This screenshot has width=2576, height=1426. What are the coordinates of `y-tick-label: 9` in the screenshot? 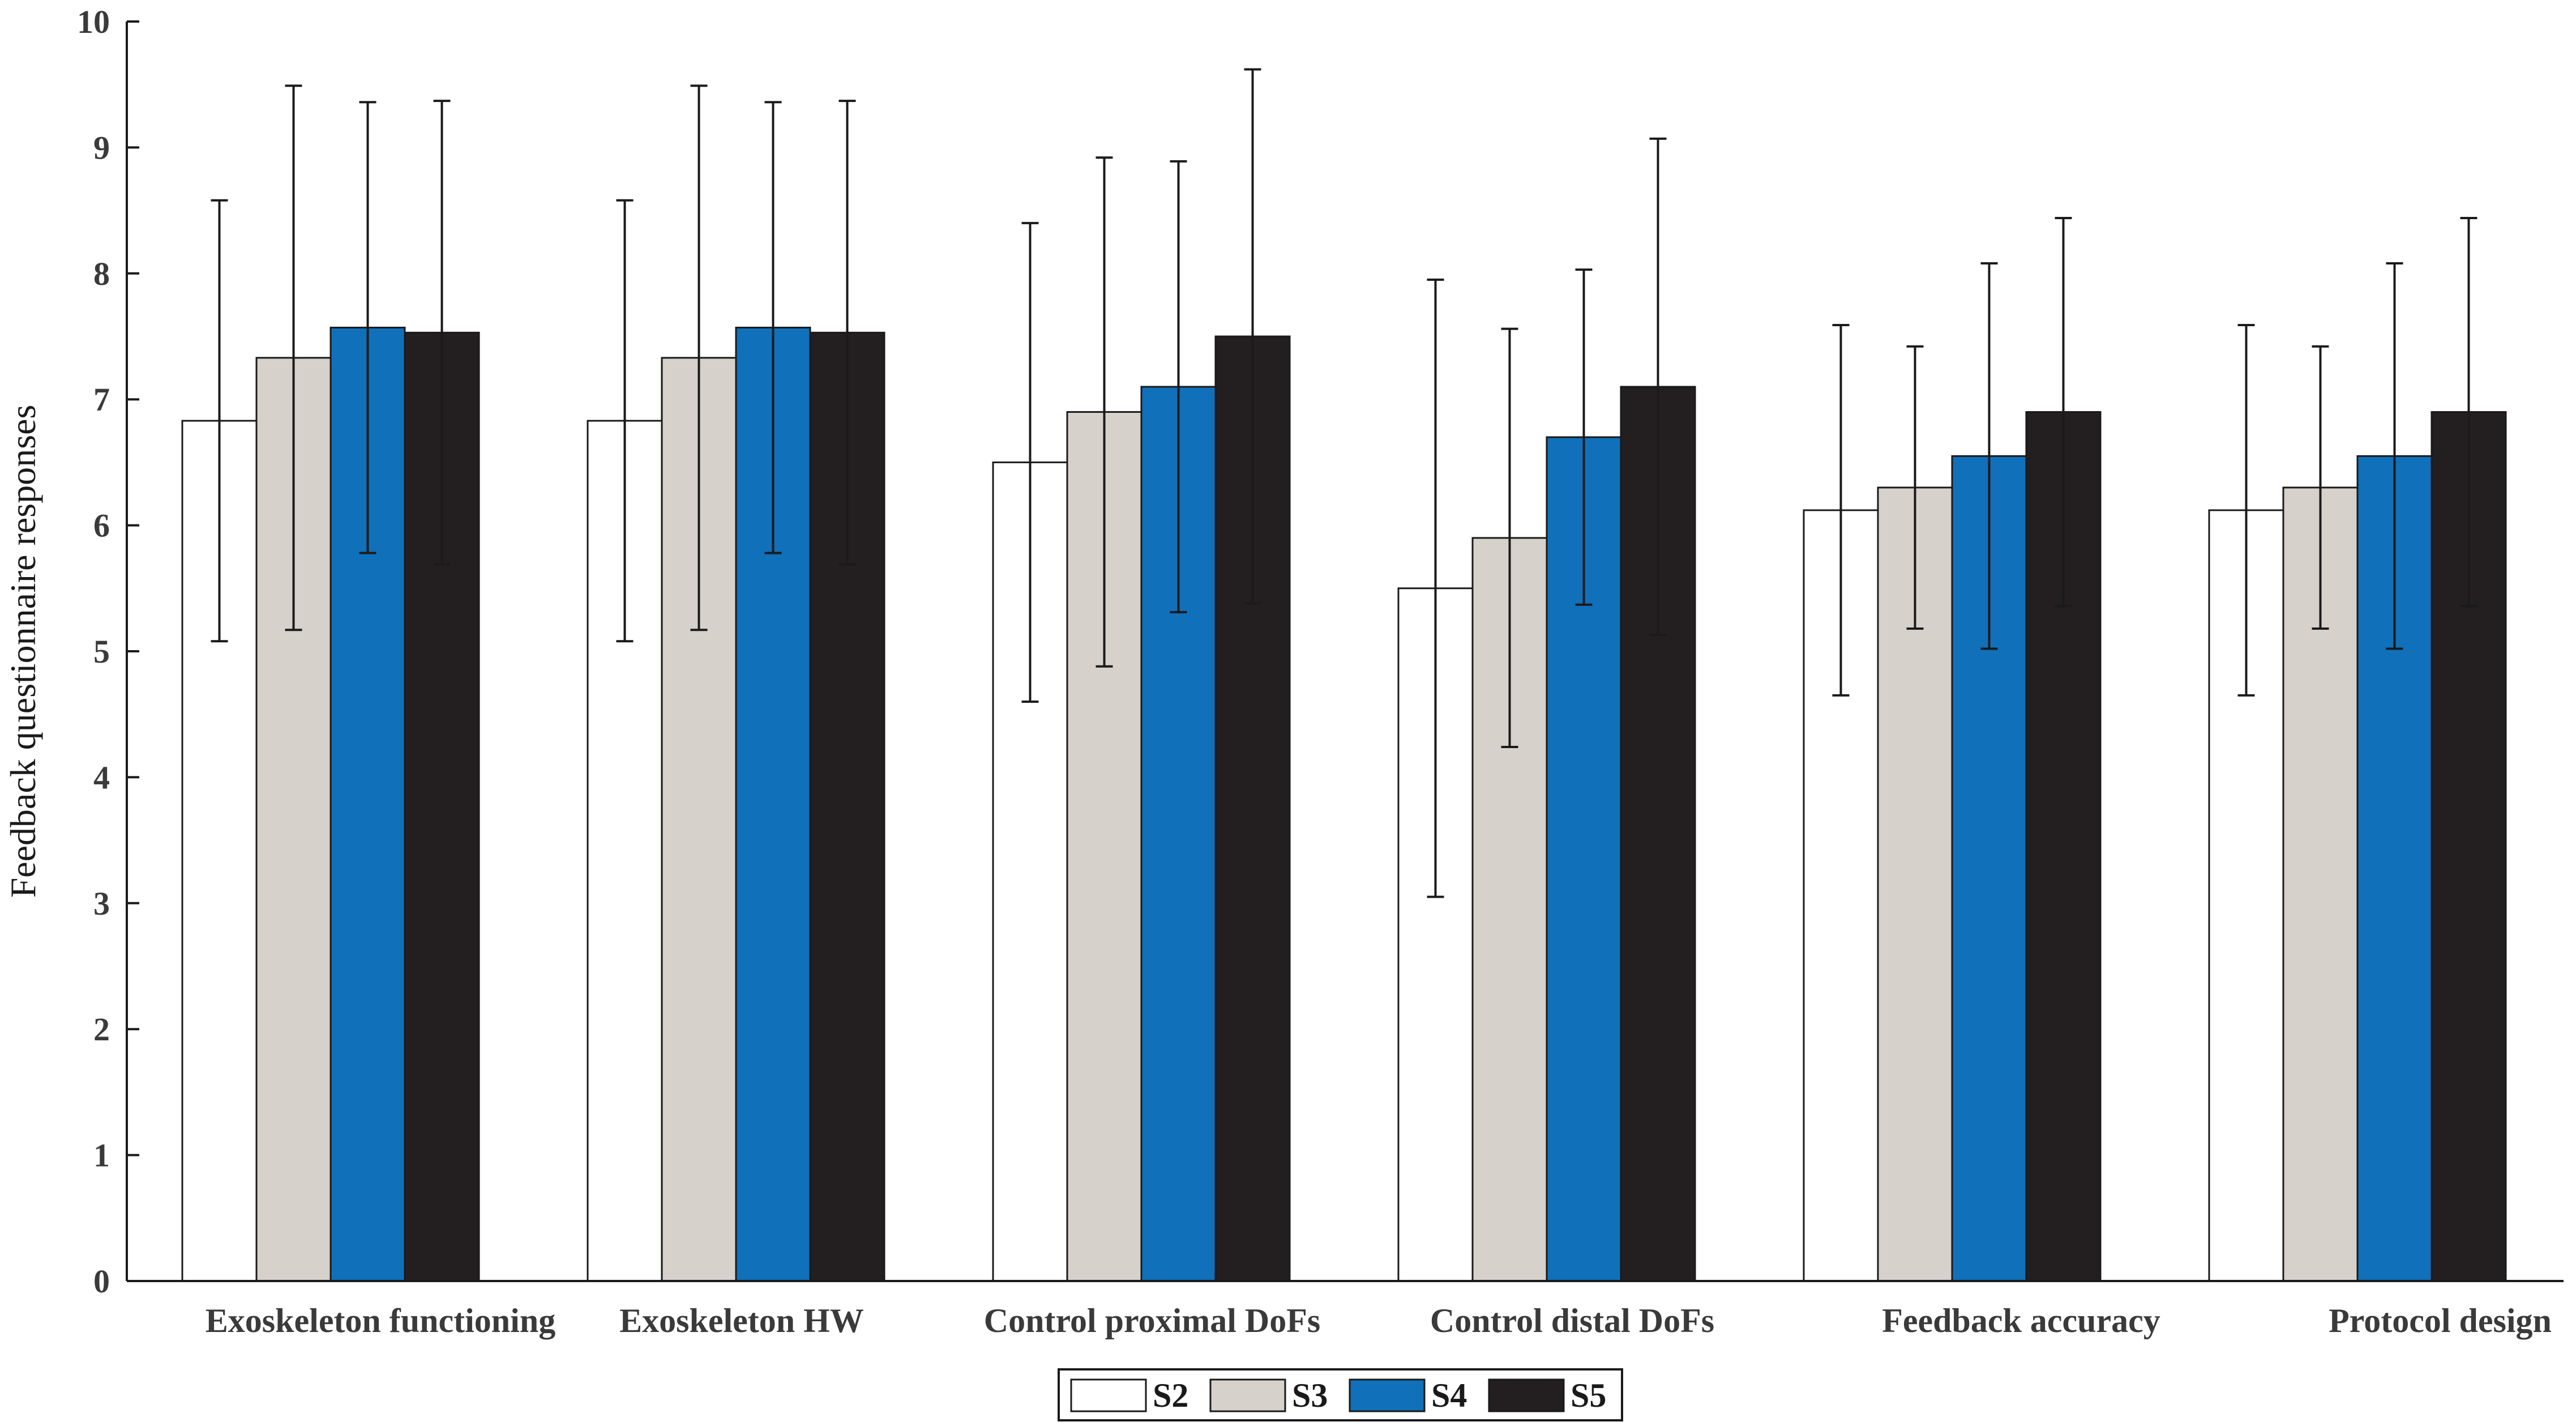 It's located at (101, 147).